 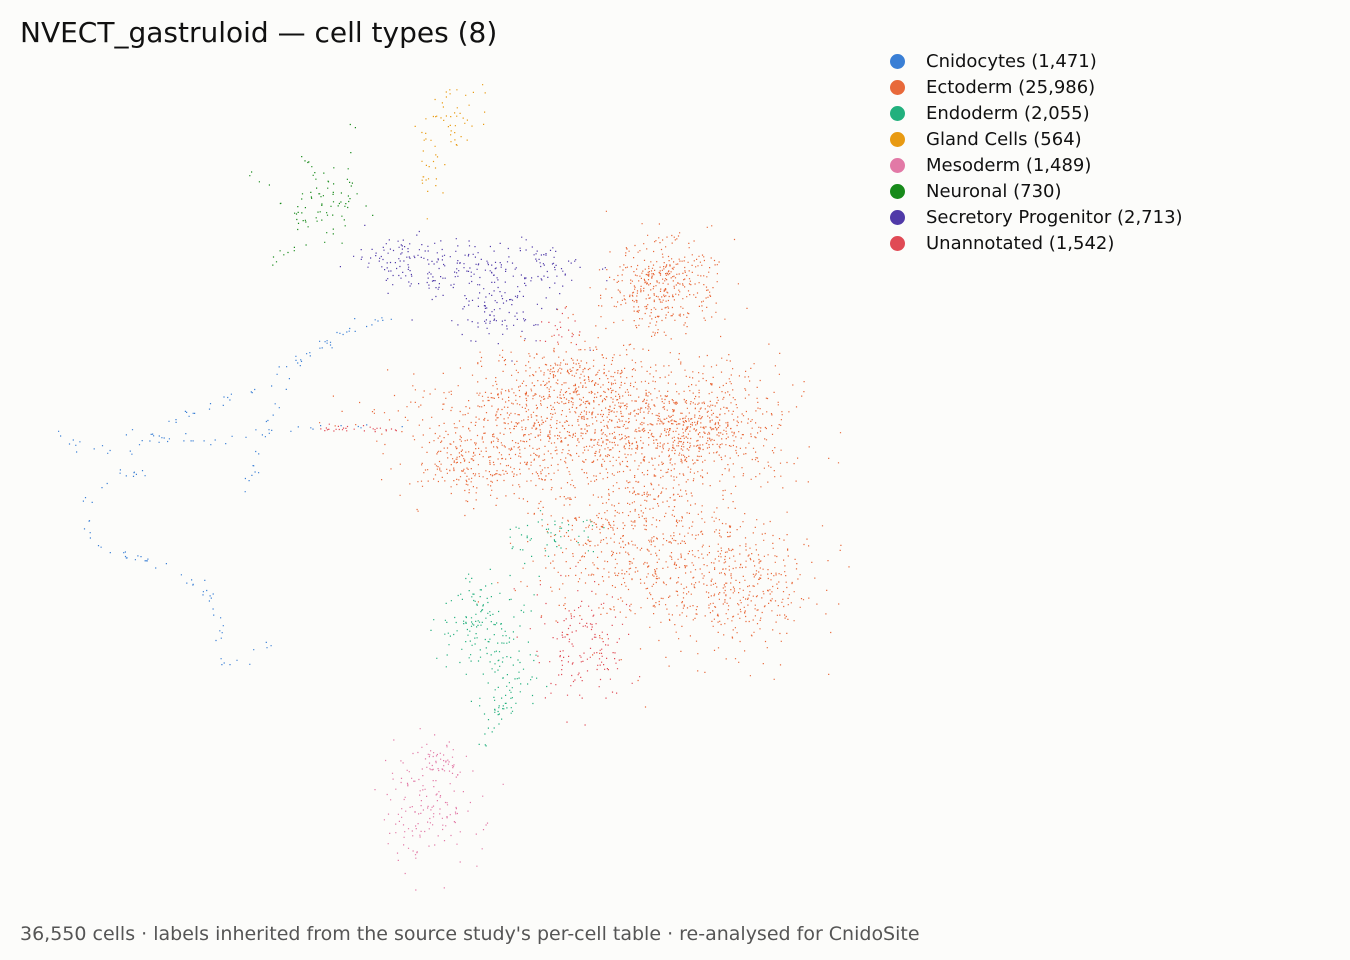 I want to click on legend-item-mesoderm: Mesoderm (1,489), so click(x=1036, y=165).